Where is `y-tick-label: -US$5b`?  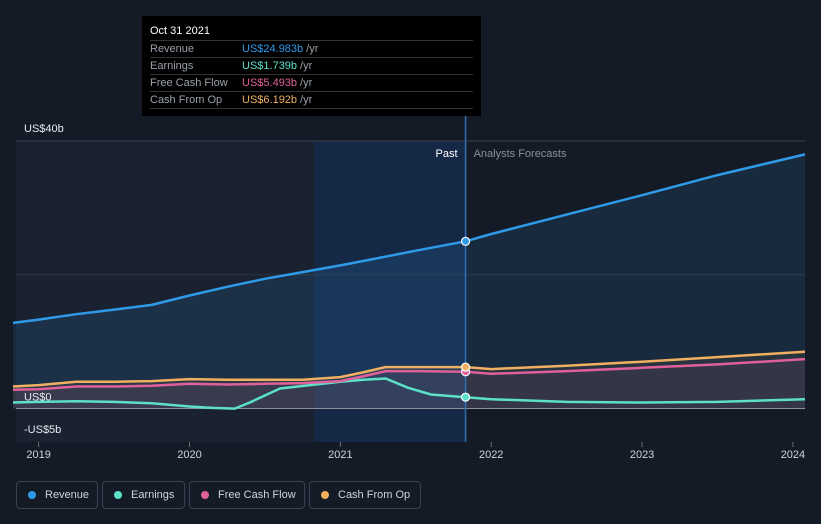
y-tick-label: -US$5b is located at coordinates (42, 430).